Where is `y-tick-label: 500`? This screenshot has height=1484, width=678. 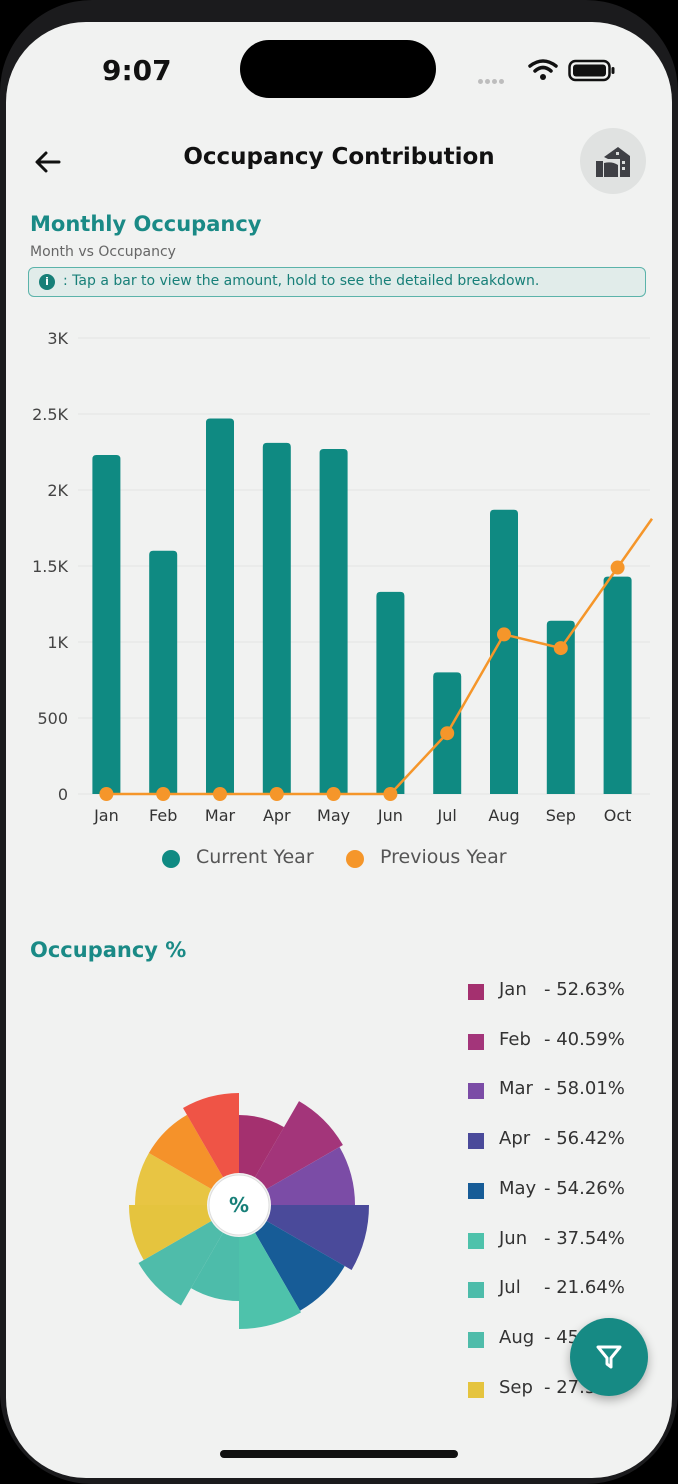 y-tick-label: 500 is located at coordinates (52, 718).